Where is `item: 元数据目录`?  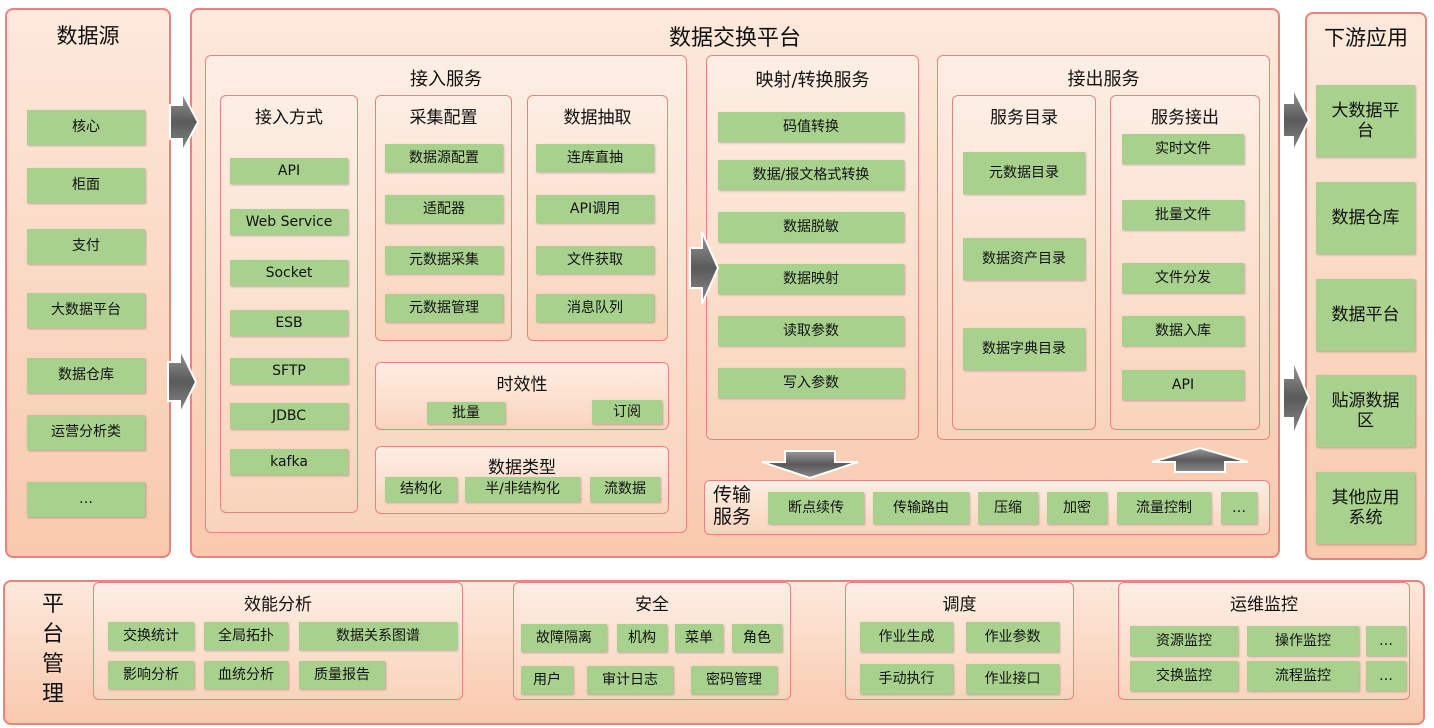 item: 元数据目录 is located at coordinates (1024, 173).